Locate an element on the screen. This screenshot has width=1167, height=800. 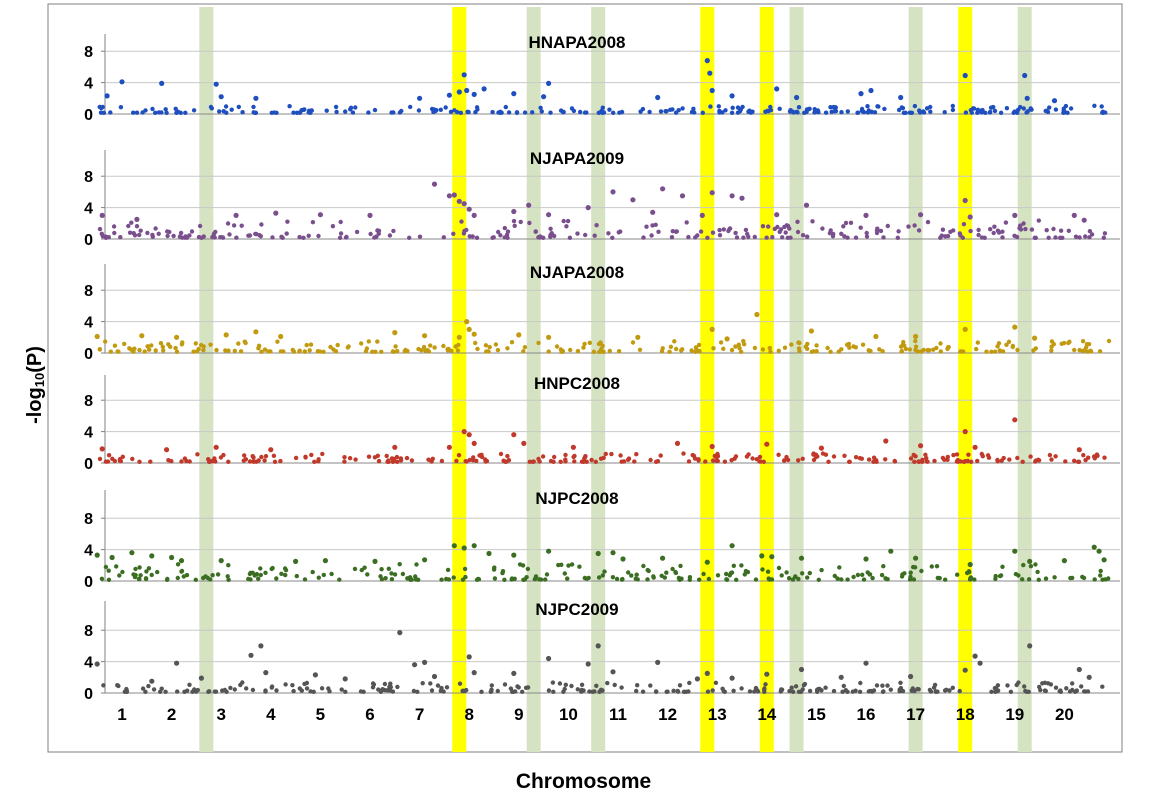
y-tick-label: 0 is located at coordinates (88, 354).